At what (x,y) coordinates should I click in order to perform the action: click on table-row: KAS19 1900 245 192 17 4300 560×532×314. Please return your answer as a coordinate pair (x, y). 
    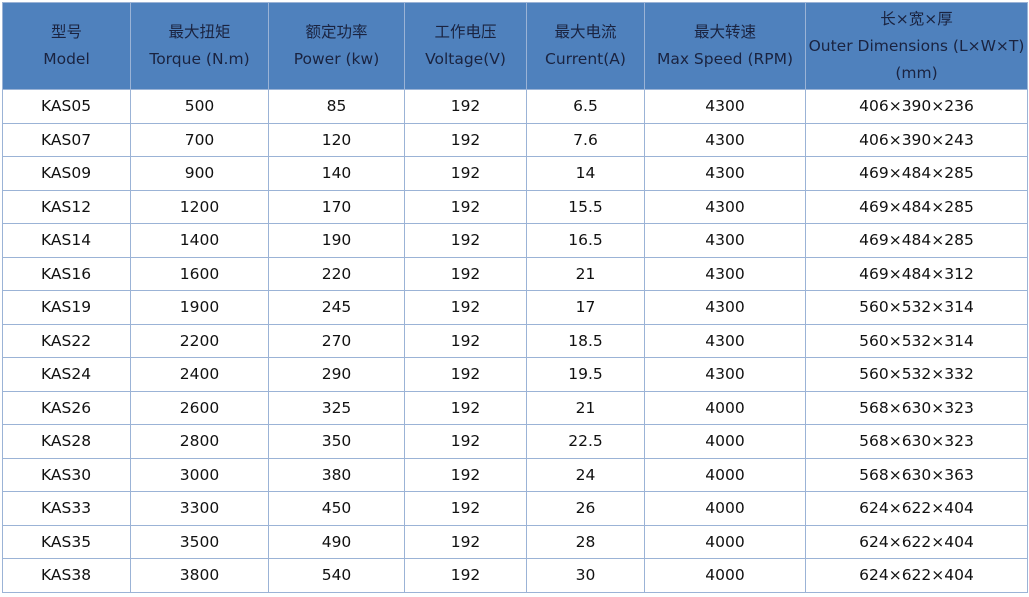
    Looking at the image, I should click on (515, 307).